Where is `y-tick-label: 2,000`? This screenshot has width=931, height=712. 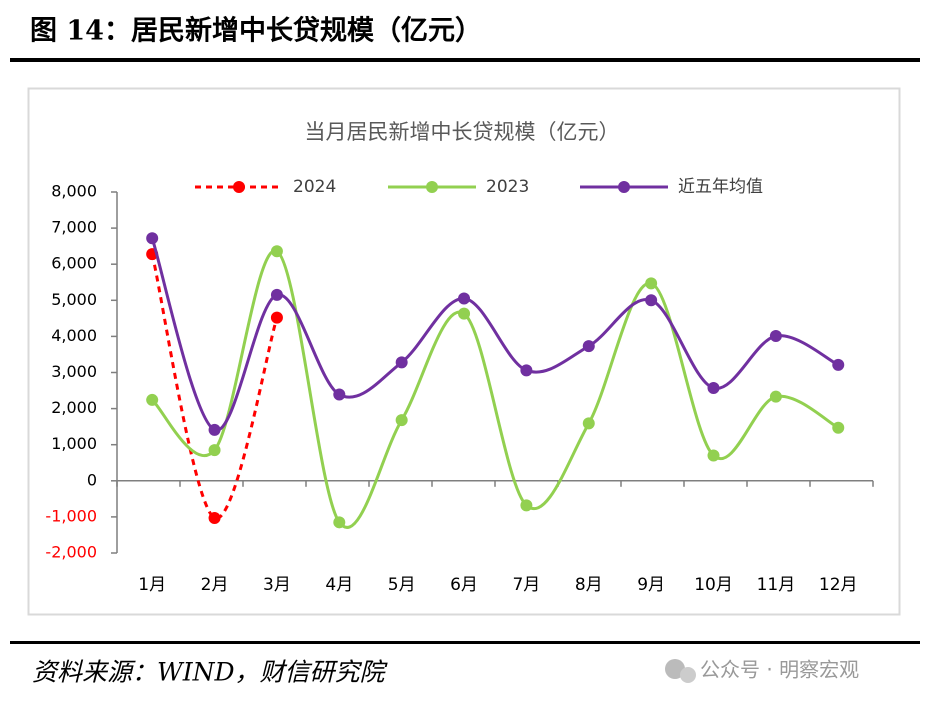 y-tick-label: 2,000 is located at coordinates (74, 407).